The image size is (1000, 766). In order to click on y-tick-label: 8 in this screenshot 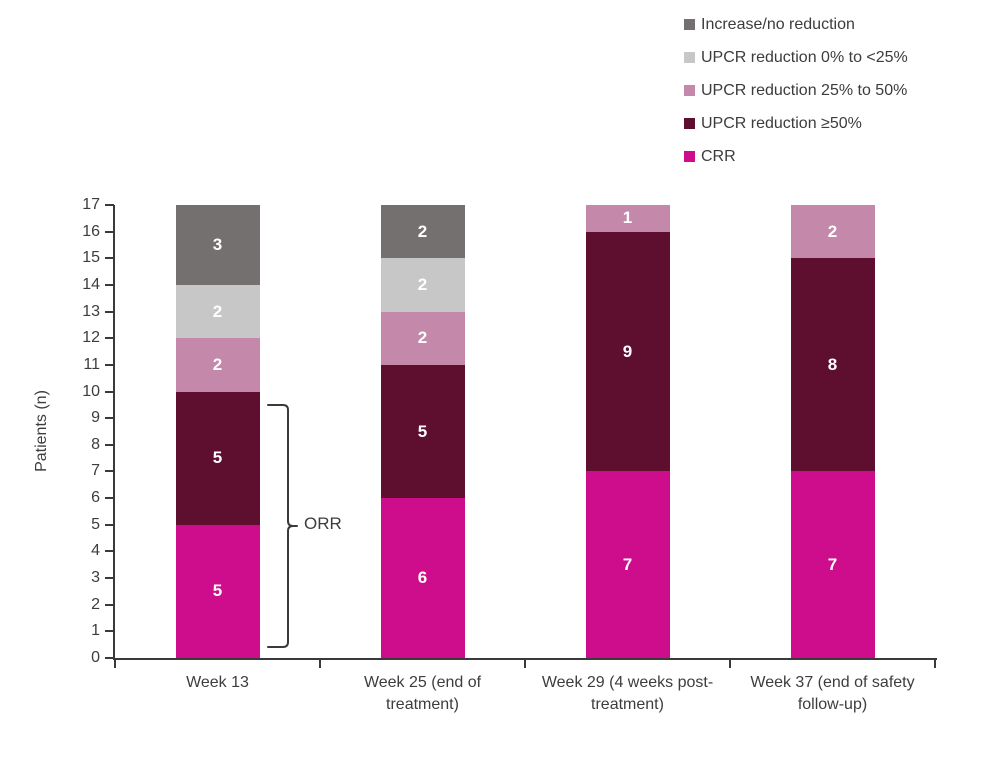, I will do `click(95, 444)`.